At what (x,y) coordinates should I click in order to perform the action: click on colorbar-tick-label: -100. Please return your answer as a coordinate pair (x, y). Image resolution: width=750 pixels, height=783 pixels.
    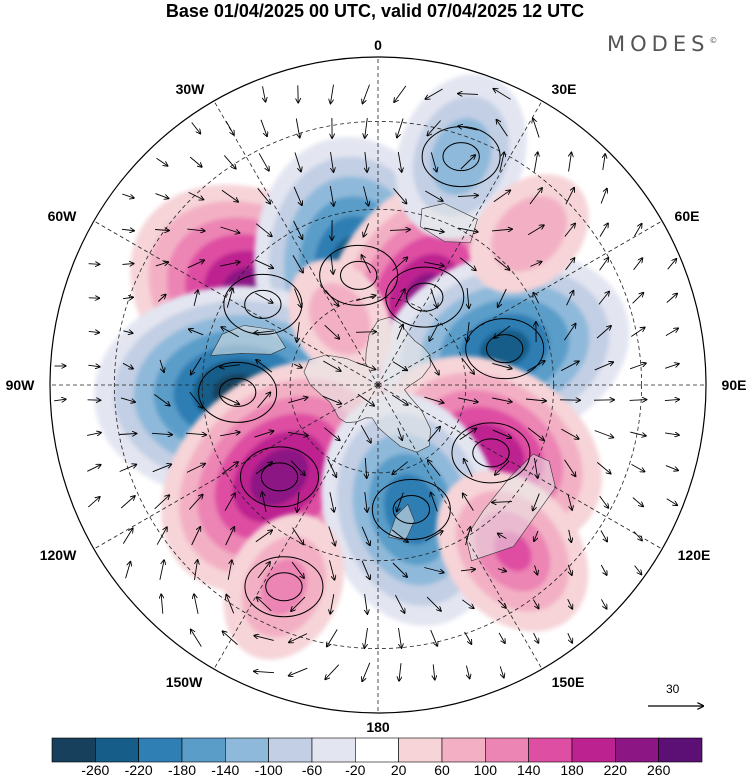
    Looking at the image, I should click on (268, 770).